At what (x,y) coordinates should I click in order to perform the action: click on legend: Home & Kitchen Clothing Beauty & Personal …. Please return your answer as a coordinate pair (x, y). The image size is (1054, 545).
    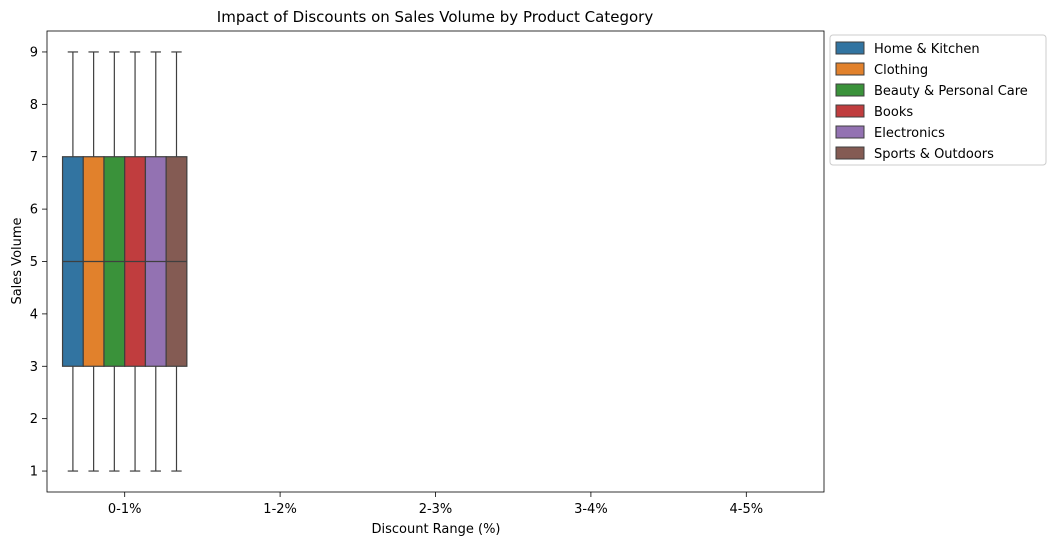
    Looking at the image, I should click on (938, 100).